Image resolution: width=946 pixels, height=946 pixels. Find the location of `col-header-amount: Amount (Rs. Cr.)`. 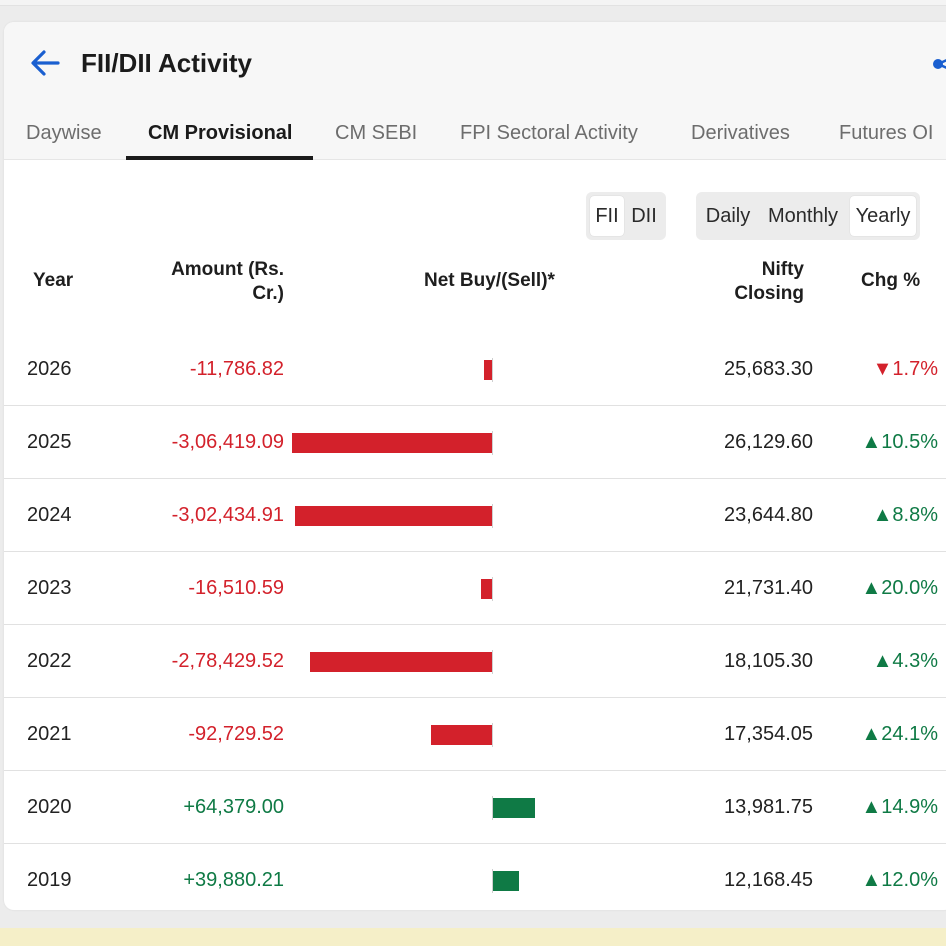

col-header-amount: Amount (Rs. Cr.) is located at coordinates (227, 281).